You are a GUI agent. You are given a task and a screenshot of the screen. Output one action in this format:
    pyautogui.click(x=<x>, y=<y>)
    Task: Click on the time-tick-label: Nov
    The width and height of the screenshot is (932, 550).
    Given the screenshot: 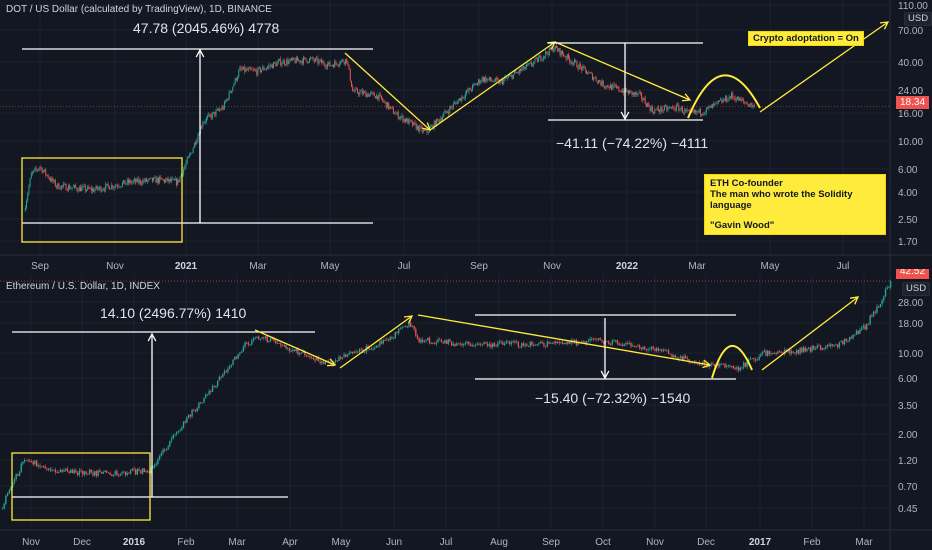 What is the action you would take?
    pyautogui.click(x=31, y=542)
    